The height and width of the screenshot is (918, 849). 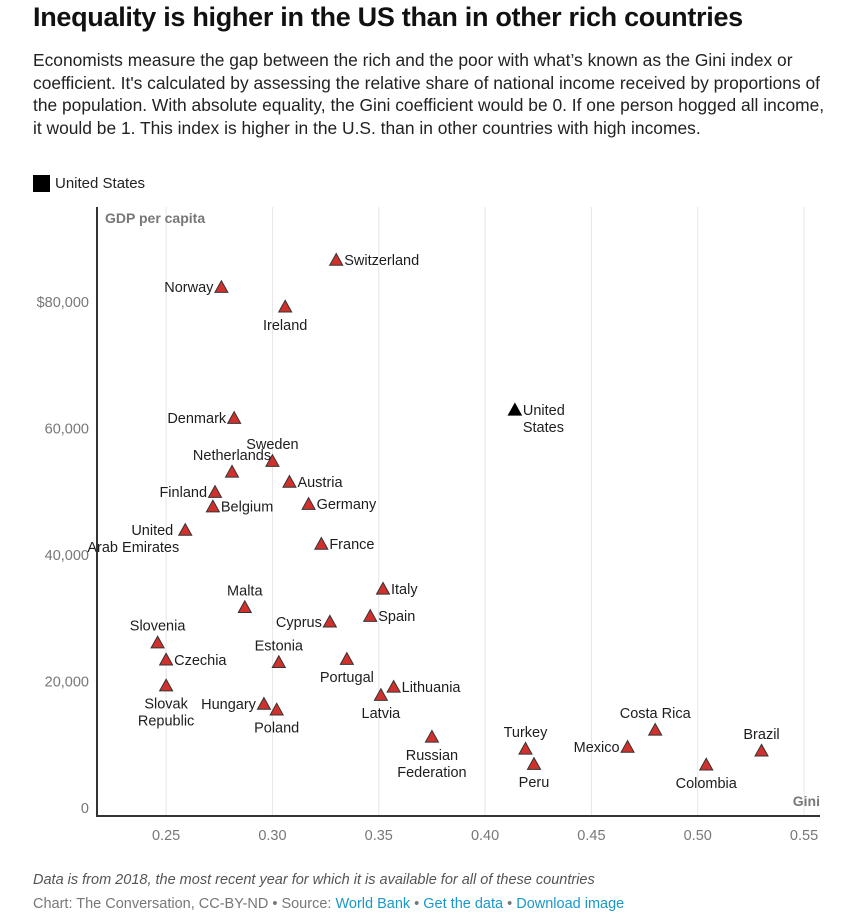 I want to click on data-point-slovenia, so click(x=157, y=642).